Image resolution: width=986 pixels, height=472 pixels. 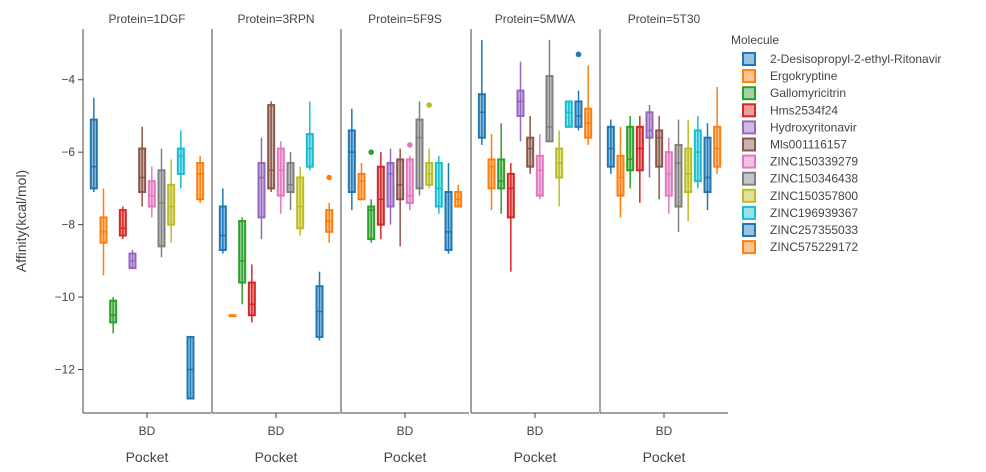 I want to click on legend-item: ZINC150339279, so click(x=800, y=161).